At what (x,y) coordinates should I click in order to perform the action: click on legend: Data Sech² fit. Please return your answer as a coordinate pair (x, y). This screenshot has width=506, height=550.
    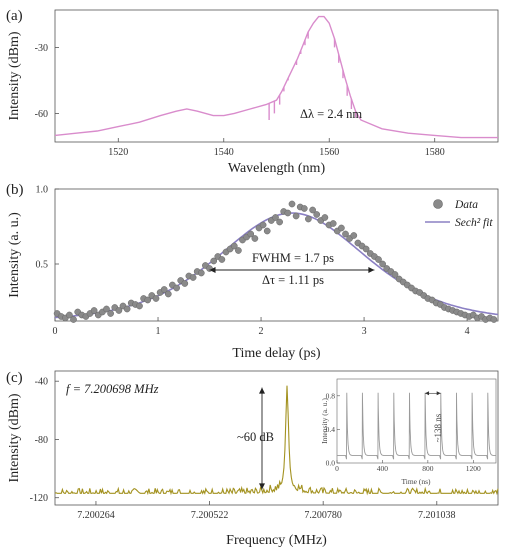
    Looking at the image, I should click on (459, 214).